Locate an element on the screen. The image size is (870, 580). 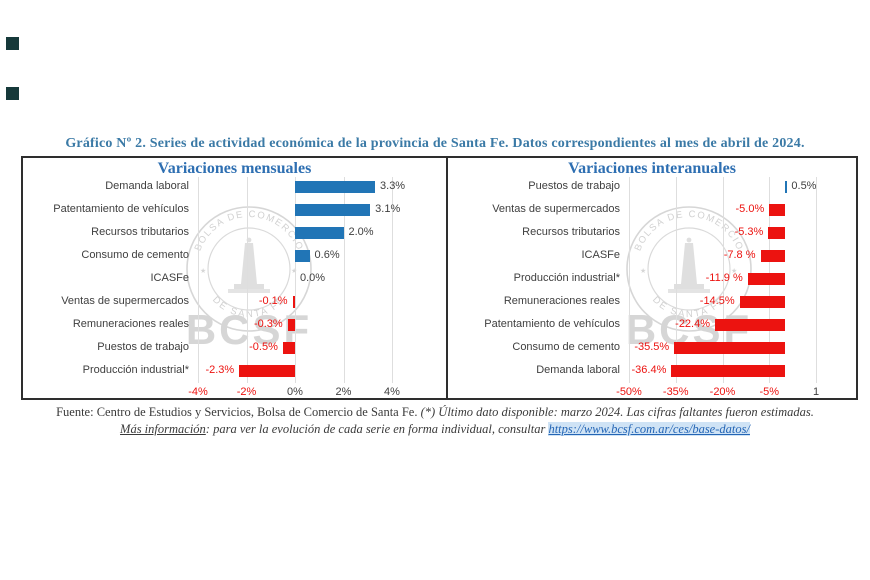
value-label: -36.4% is located at coordinates (649, 370).